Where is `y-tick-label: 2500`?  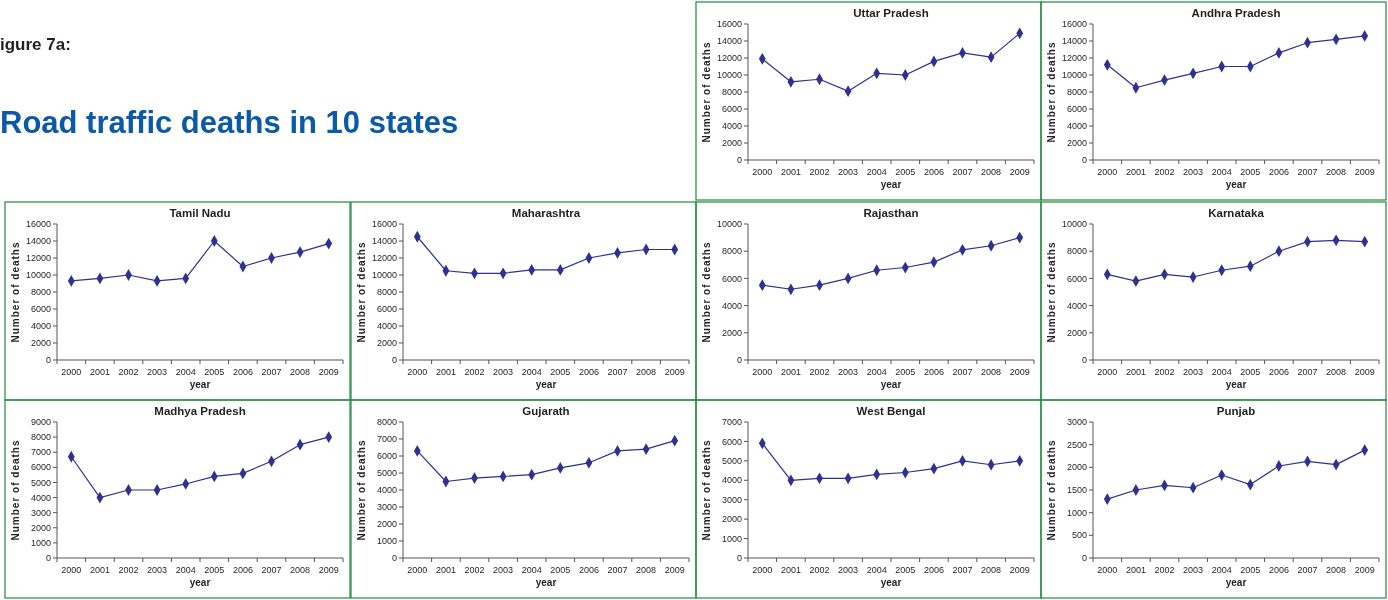 y-tick-label: 2500 is located at coordinates (1076, 444).